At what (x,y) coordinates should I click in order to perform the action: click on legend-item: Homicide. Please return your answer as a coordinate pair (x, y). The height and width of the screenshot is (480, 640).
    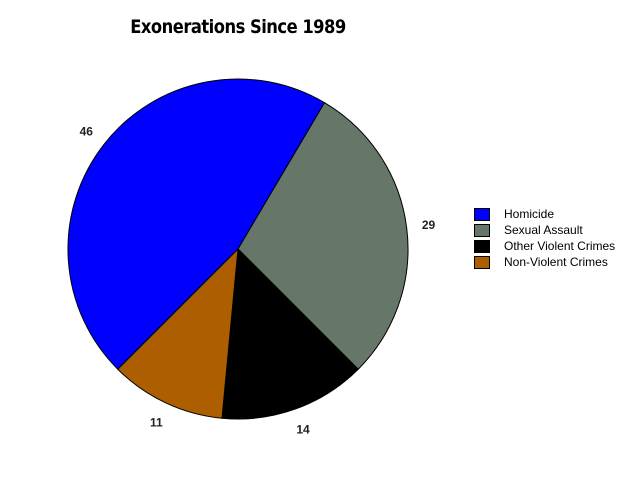
    Looking at the image, I should click on (544, 214).